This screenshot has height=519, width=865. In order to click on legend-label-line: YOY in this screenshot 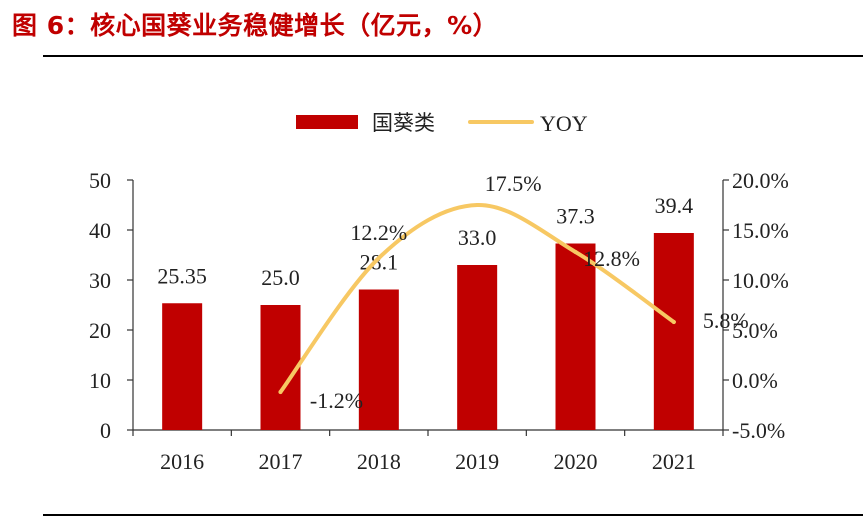, I will do `click(564, 123)`.